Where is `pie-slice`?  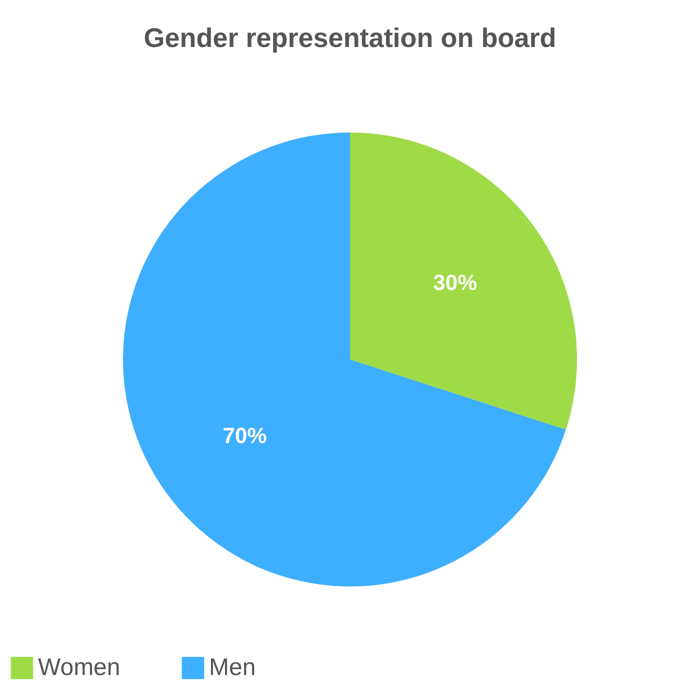
pie-slice is located at coordinates (463, 281).